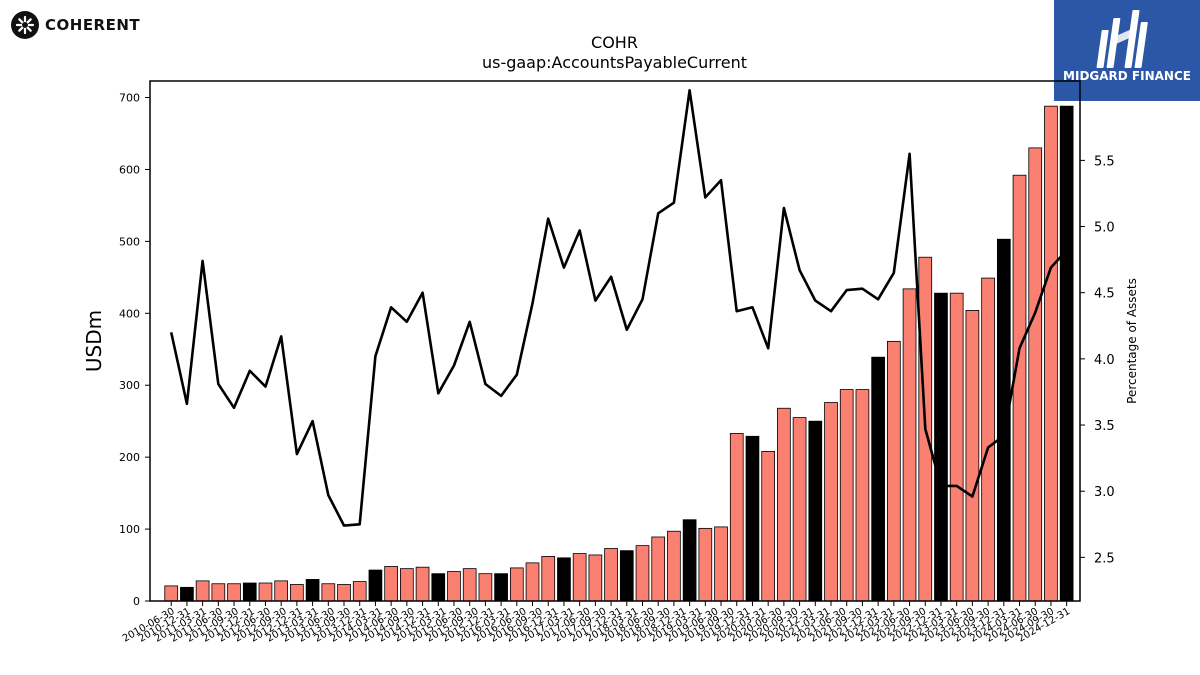  I want to click on y2-tick-label: 2.5, so click(1104, 558).